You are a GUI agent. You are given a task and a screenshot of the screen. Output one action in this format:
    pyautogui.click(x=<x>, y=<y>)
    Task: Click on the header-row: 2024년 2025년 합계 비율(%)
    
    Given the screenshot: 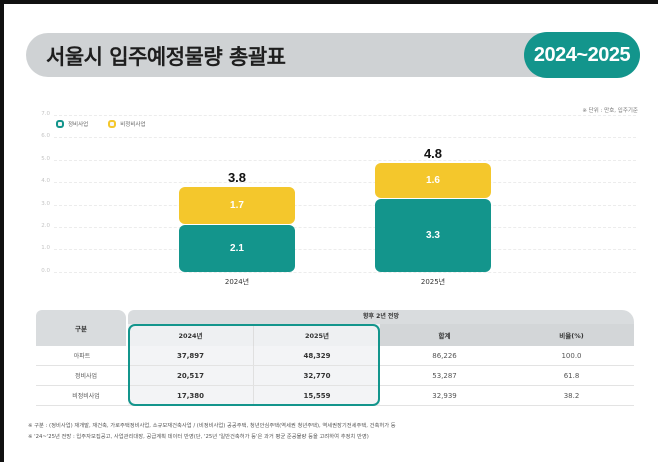 What is the action you would take?
    pyautogui.click(x=381, y=335)
    